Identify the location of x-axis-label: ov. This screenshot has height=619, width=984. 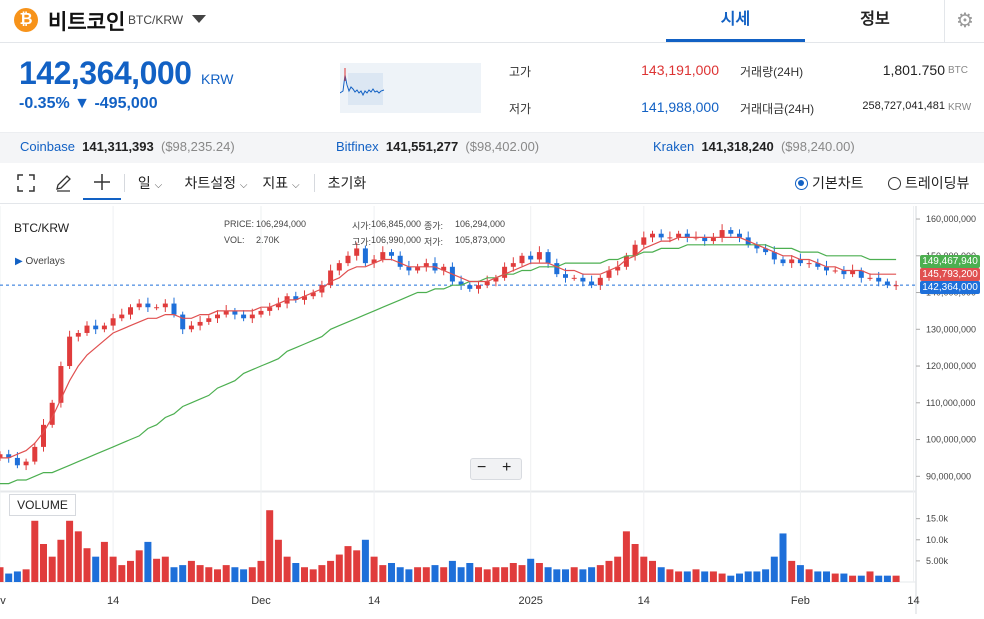
(3, 601).